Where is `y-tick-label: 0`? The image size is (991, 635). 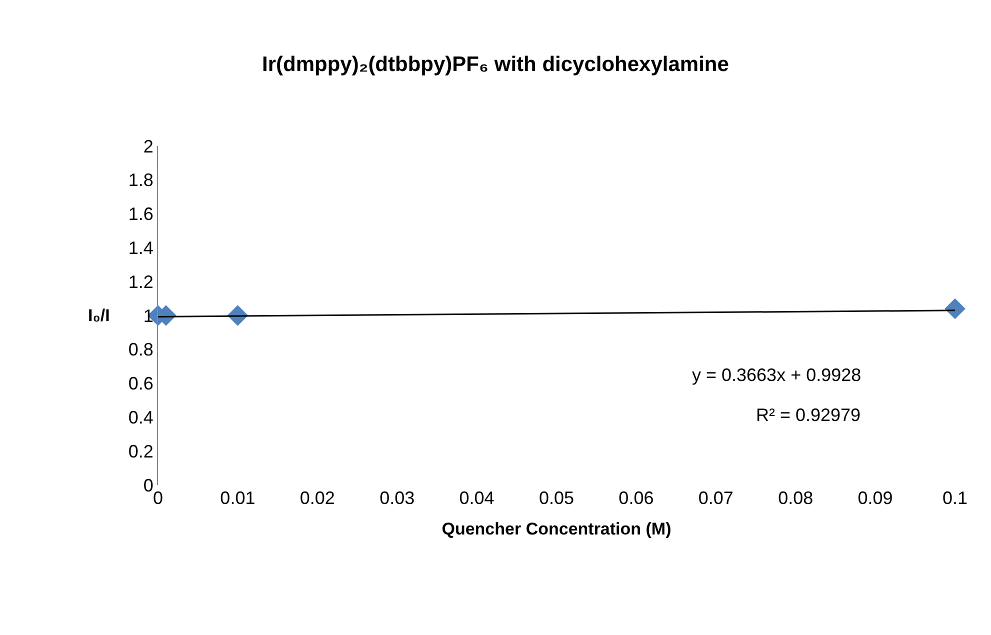 y-tick-label: 0 is located at coordinates (148, 485).